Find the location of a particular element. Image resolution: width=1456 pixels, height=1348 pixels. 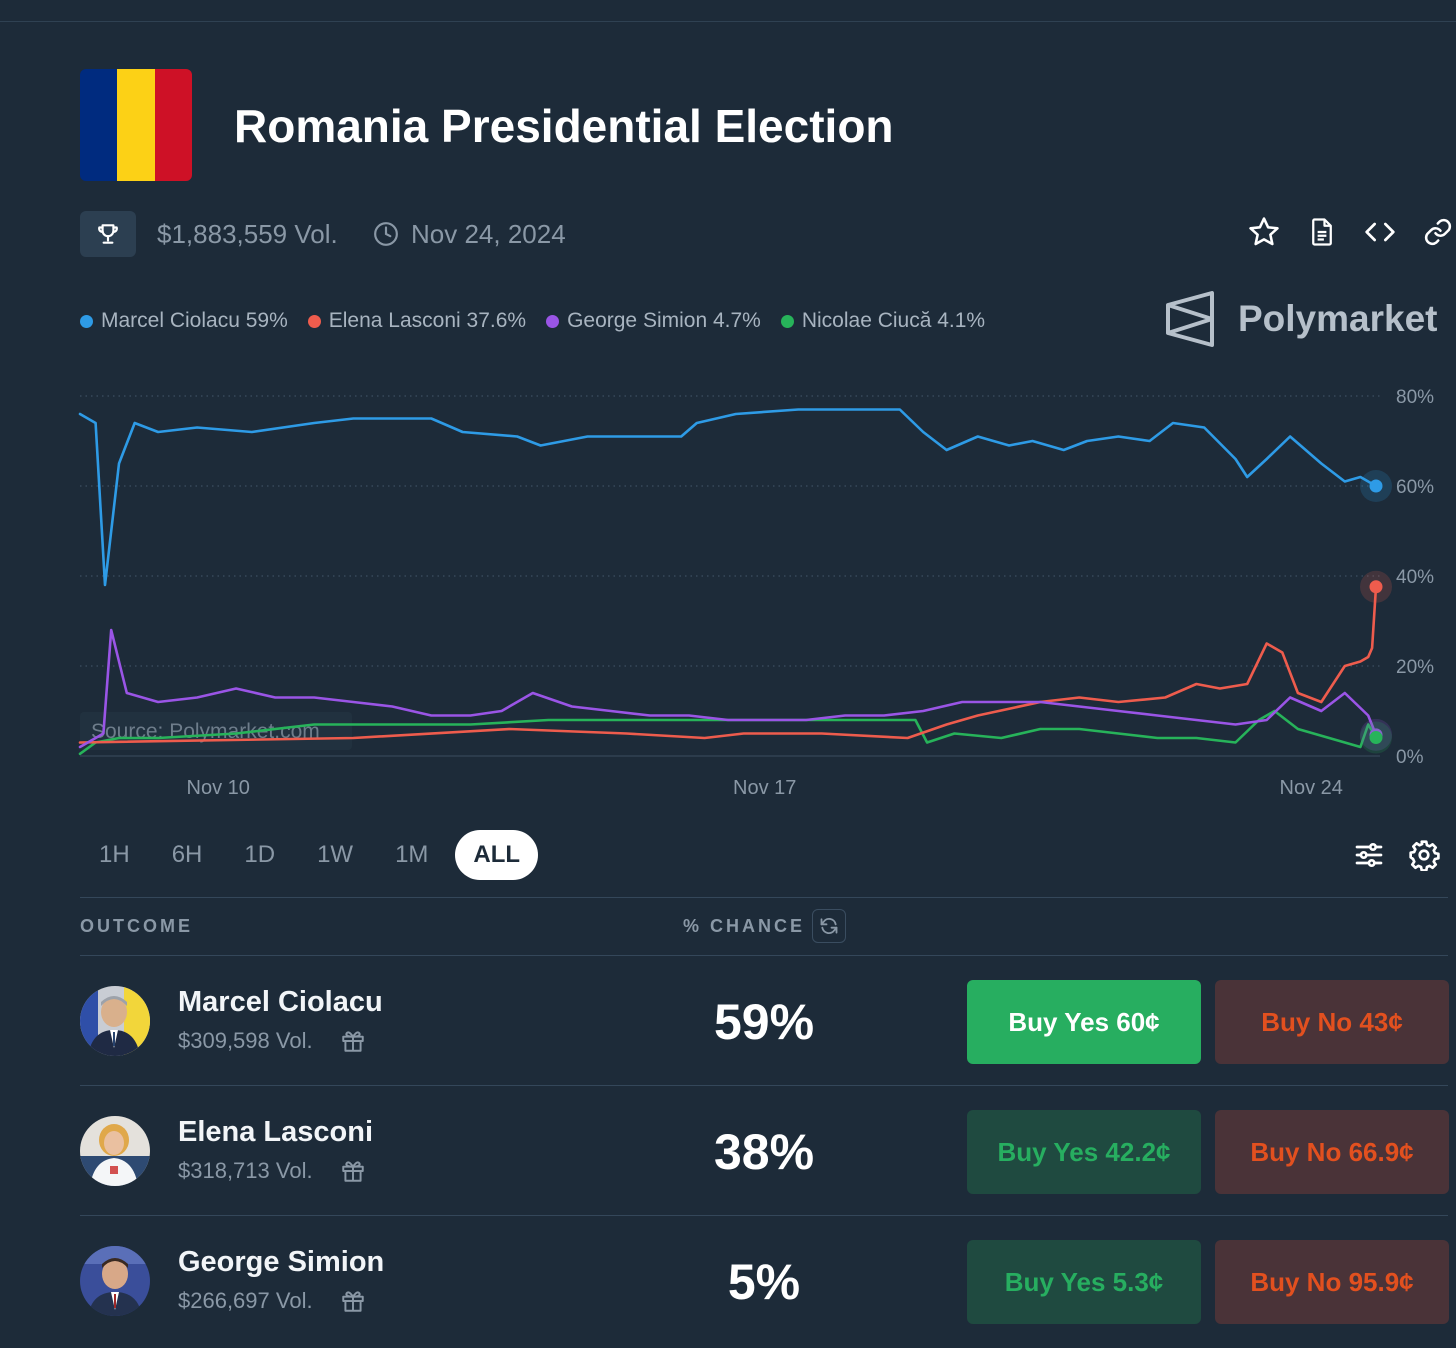

buy-no-button: Buy No 43¢ is located at coordinates (1332, 1022).